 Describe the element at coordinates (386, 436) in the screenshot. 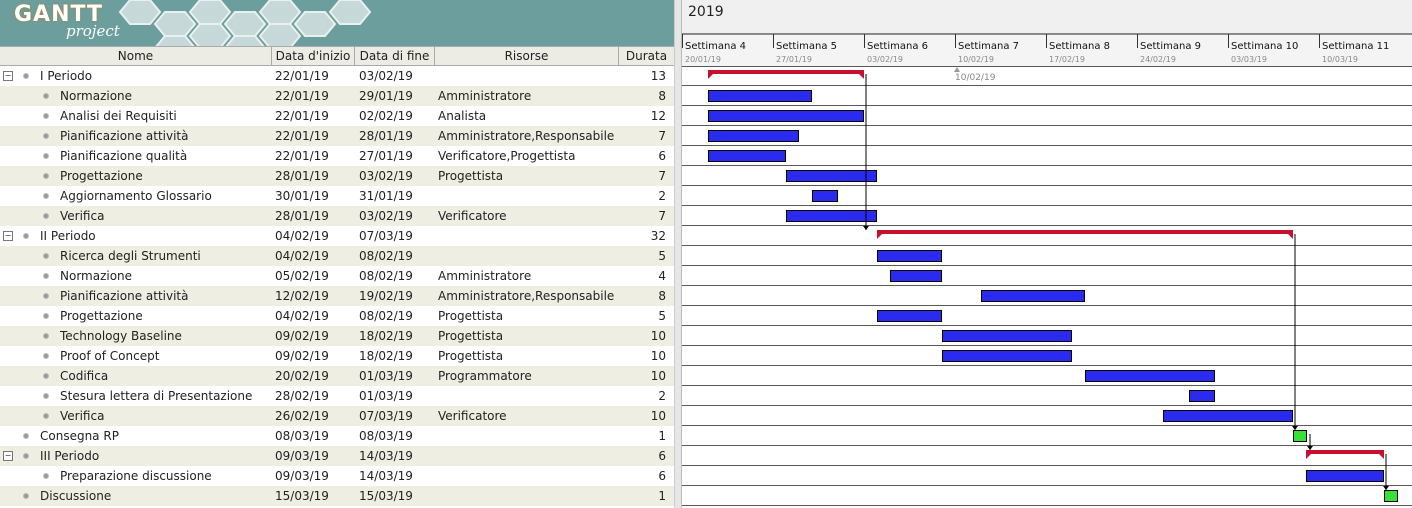

I see `cell-end: 08/03/19` at that location.